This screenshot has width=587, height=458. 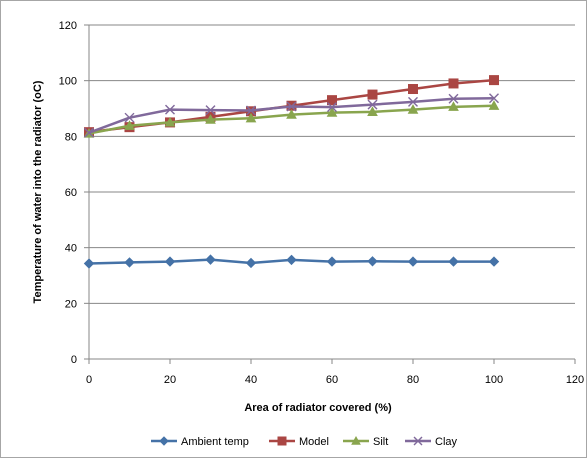 I want to click on x-tick-label-100: 100, so click(x=494, y=380).